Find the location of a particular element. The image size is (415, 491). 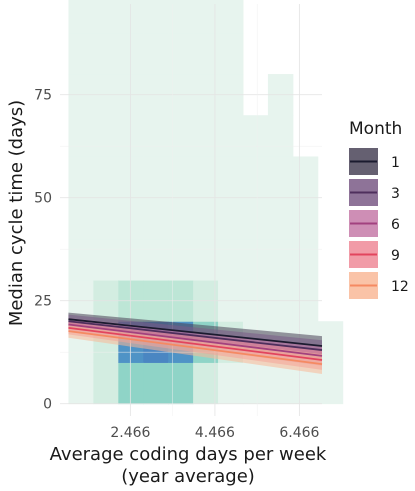

legend-label: 1 is located at coordinates (395, 163).